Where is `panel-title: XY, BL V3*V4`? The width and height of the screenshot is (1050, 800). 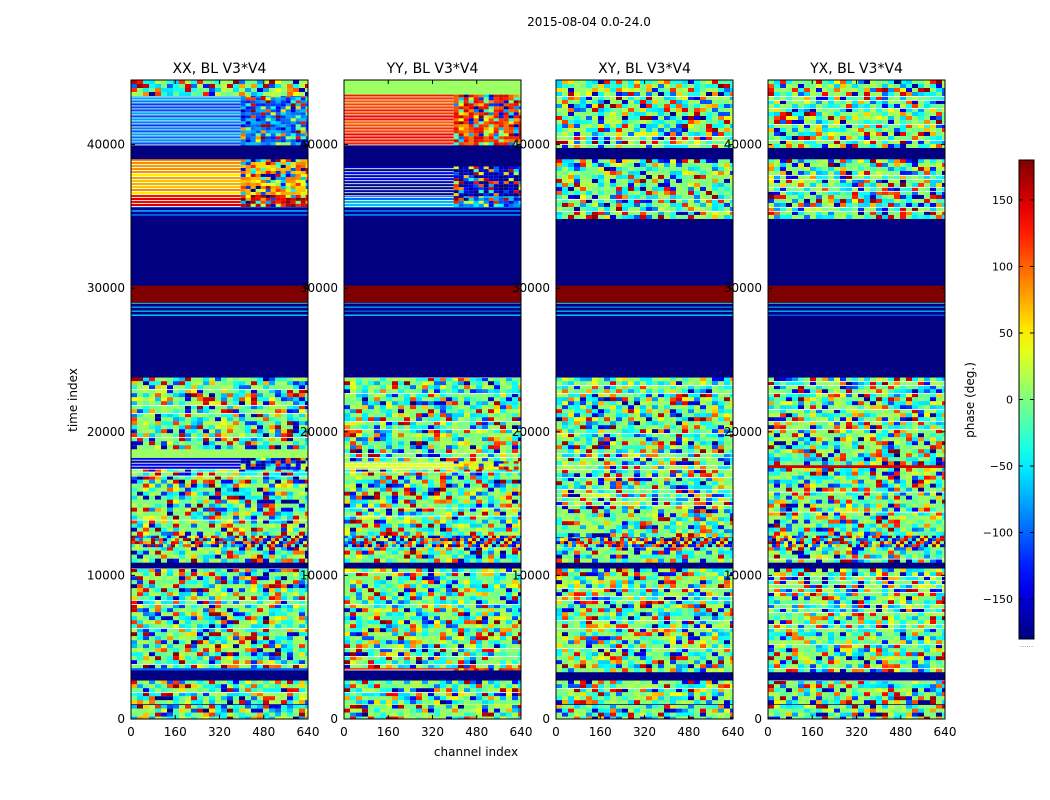
panel-title: XY, BL V3*V4 is located at coordinates (644, 69).